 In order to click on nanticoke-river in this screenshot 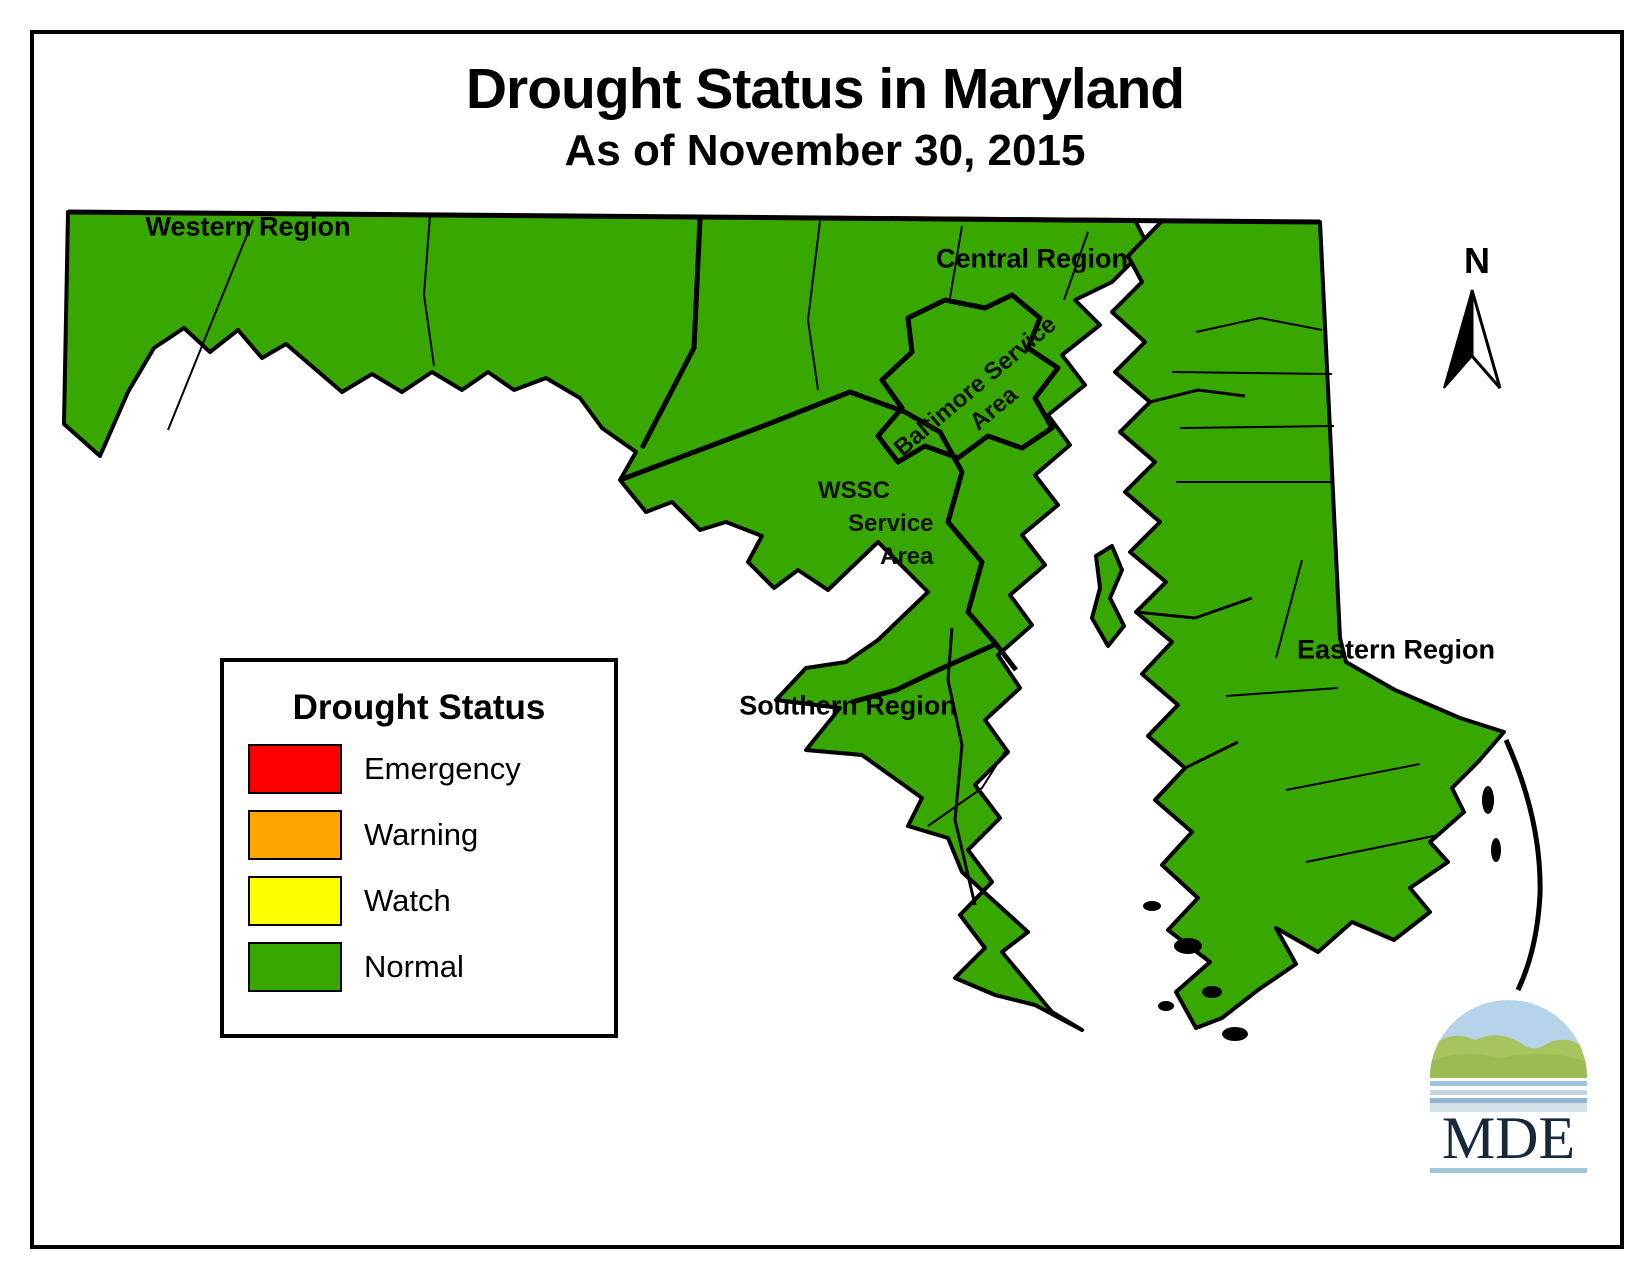, I will do `click(1211, 755)`.